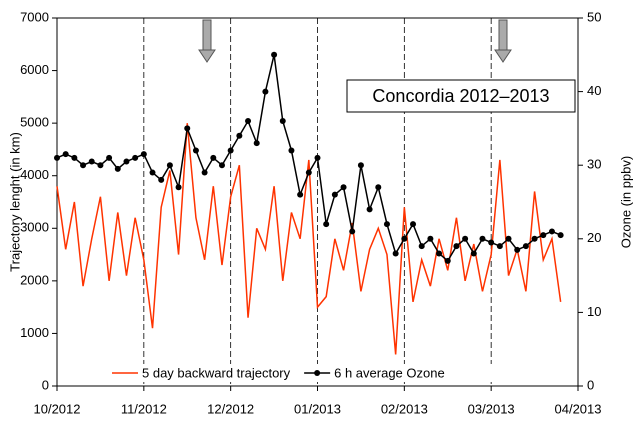 The height and width of the screenshot is (425, 640). Describe the element at coordinates (144, 408) in the screenshot. I see `x-tick-label: 11/2012` at that location.